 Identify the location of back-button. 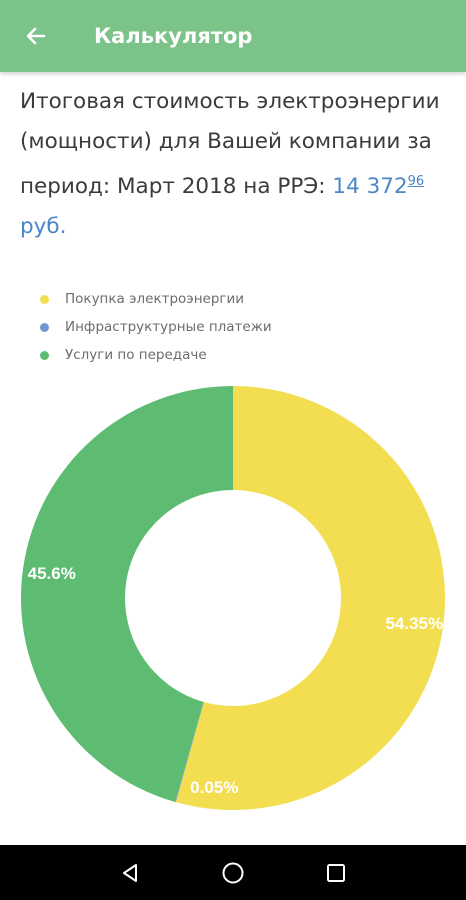
(36, 36).